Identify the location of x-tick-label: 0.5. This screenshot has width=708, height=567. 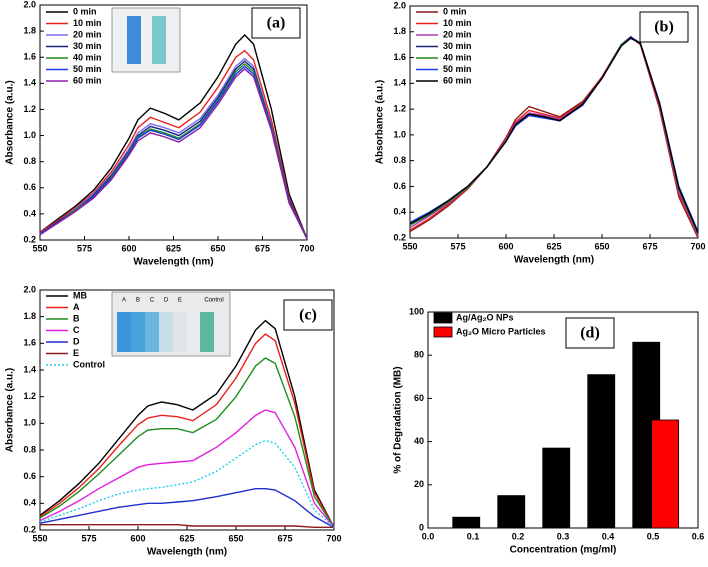
(653, 536).